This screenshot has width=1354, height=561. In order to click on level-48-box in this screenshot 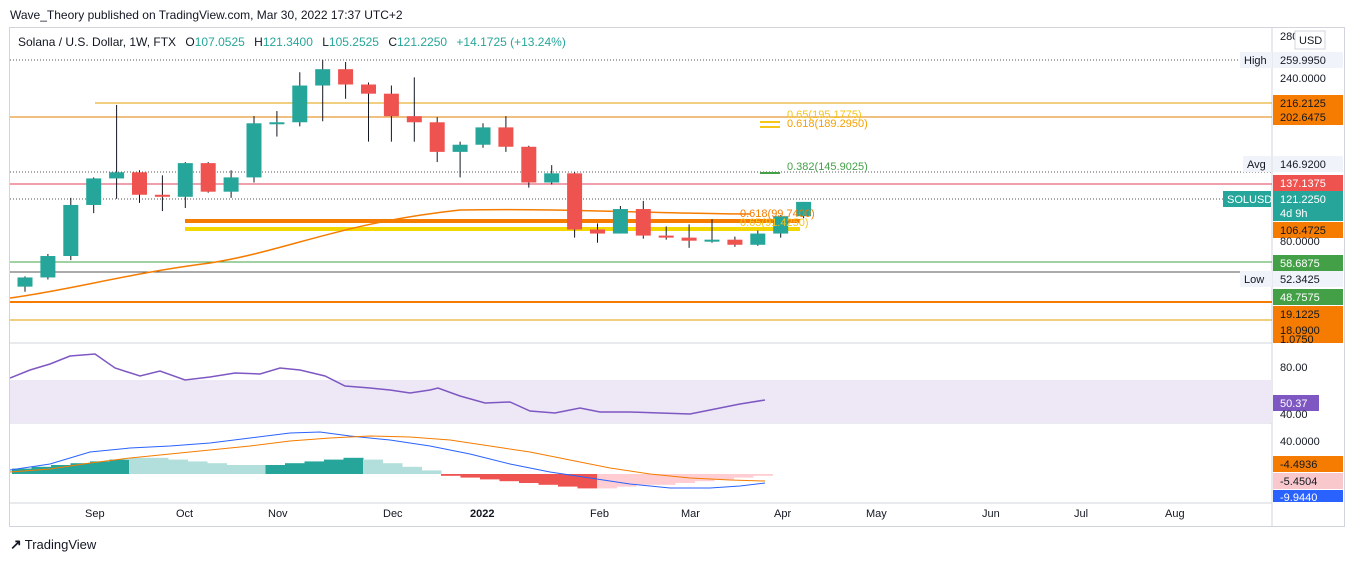, I will do `click(1308, 297)`.